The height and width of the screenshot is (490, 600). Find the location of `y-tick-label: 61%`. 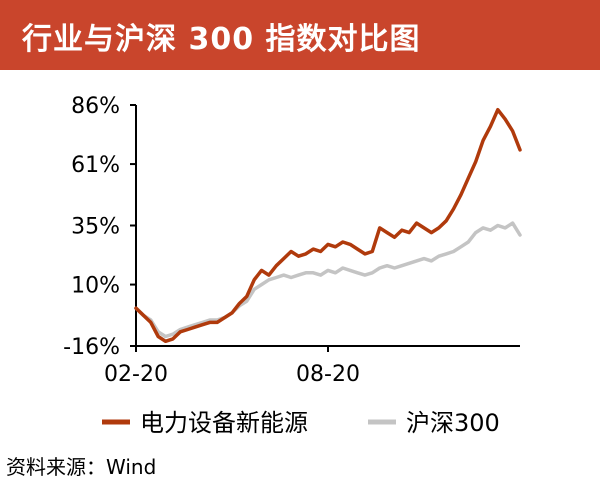

y-tick-label: 61% is located at coordinates (95, 165).